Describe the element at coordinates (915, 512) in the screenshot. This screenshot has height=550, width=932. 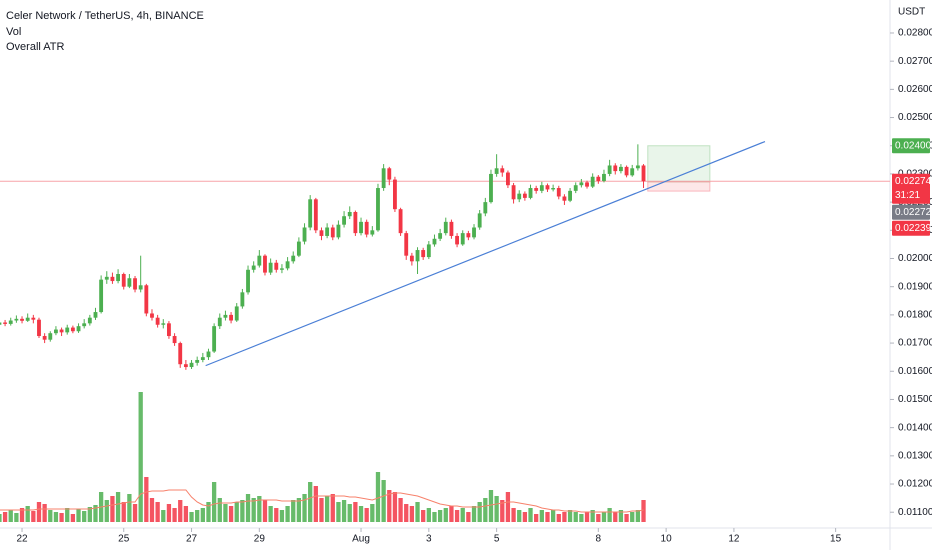
I see `y-tick-label: 0.01100` at that location.